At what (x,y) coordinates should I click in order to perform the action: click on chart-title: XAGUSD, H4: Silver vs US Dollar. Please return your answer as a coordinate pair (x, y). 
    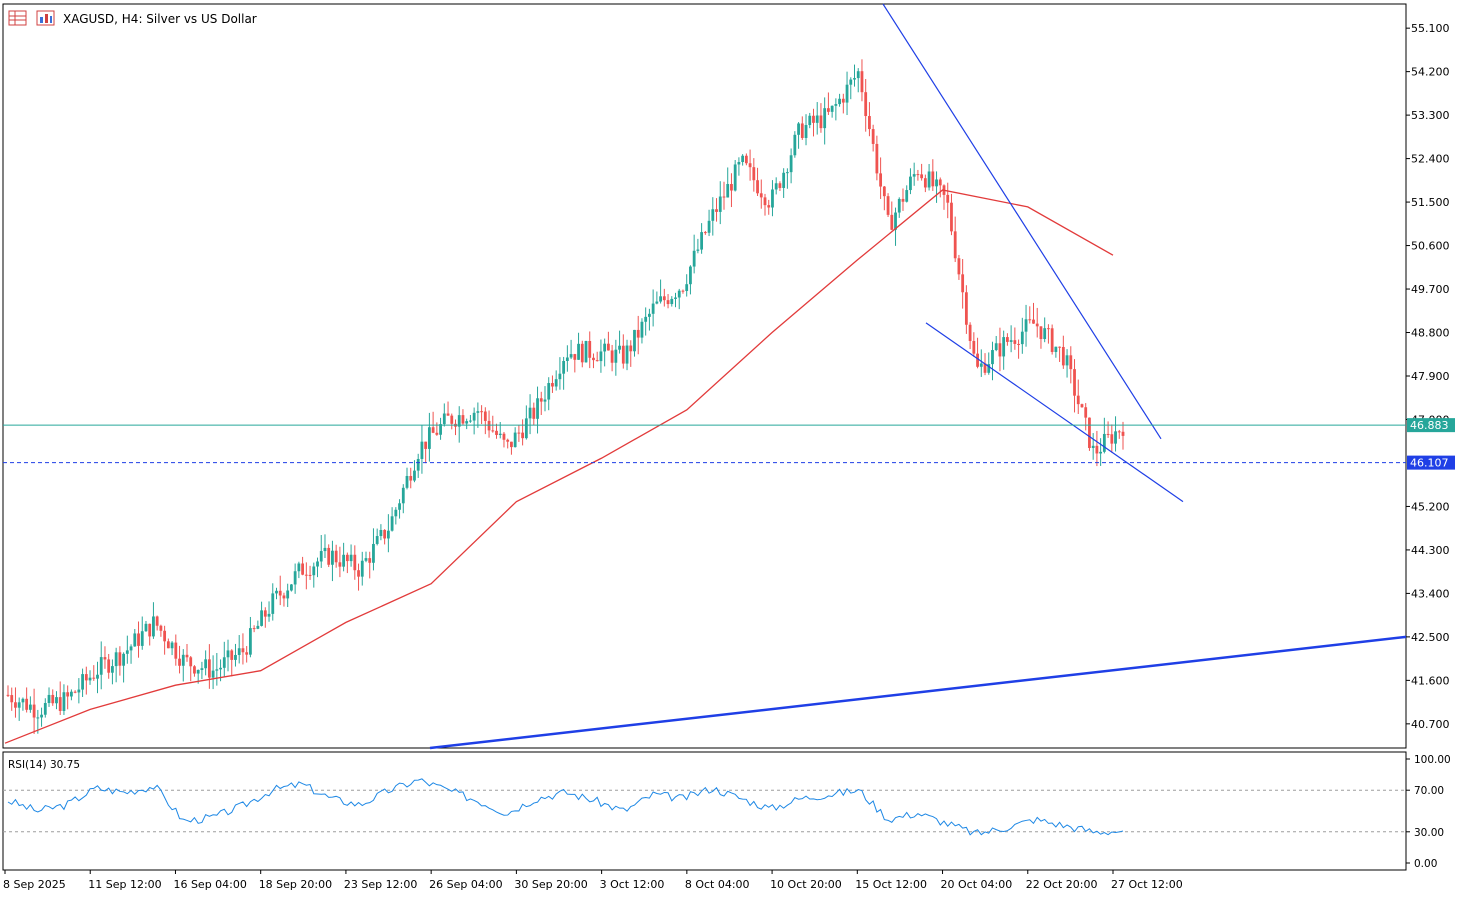
    Looking at the image, I should click on (160, 19).